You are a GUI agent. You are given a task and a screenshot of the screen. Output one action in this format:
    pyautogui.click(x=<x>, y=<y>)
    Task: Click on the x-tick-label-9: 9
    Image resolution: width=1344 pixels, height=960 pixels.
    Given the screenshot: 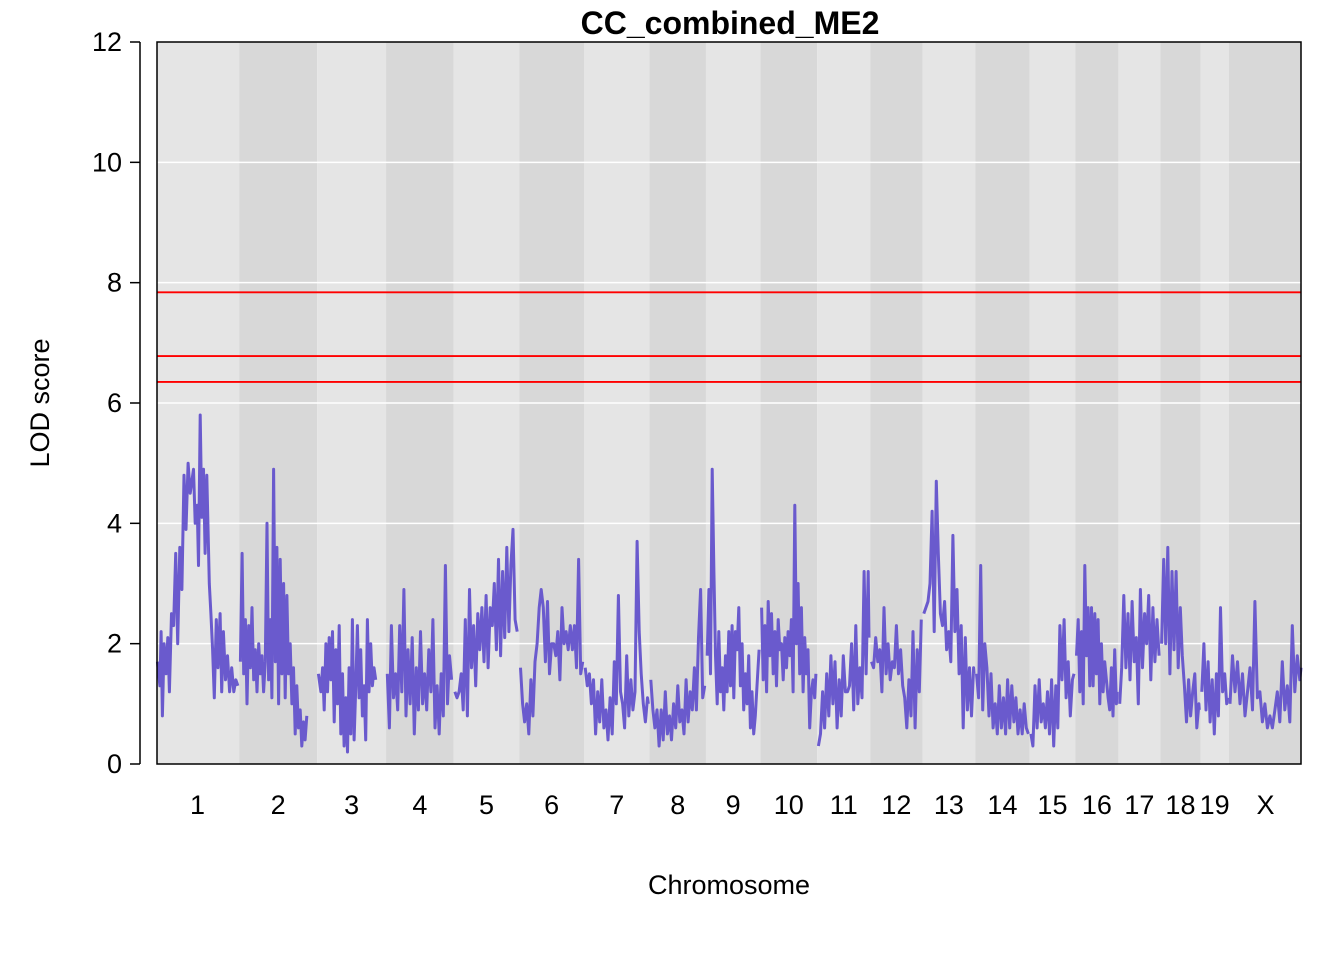 What is the action you would take?
    pyautogui.click(x=733, y=805)
    